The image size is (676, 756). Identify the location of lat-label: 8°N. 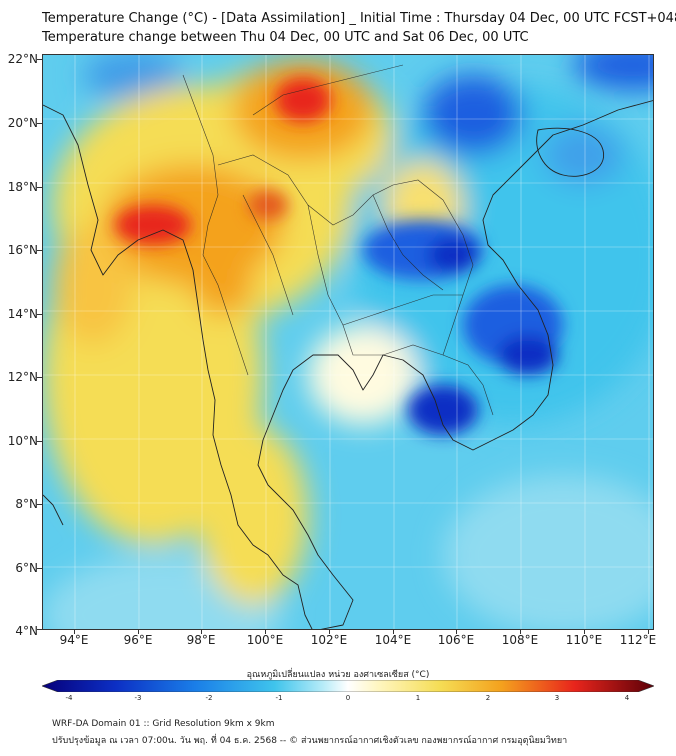
(26, 504).